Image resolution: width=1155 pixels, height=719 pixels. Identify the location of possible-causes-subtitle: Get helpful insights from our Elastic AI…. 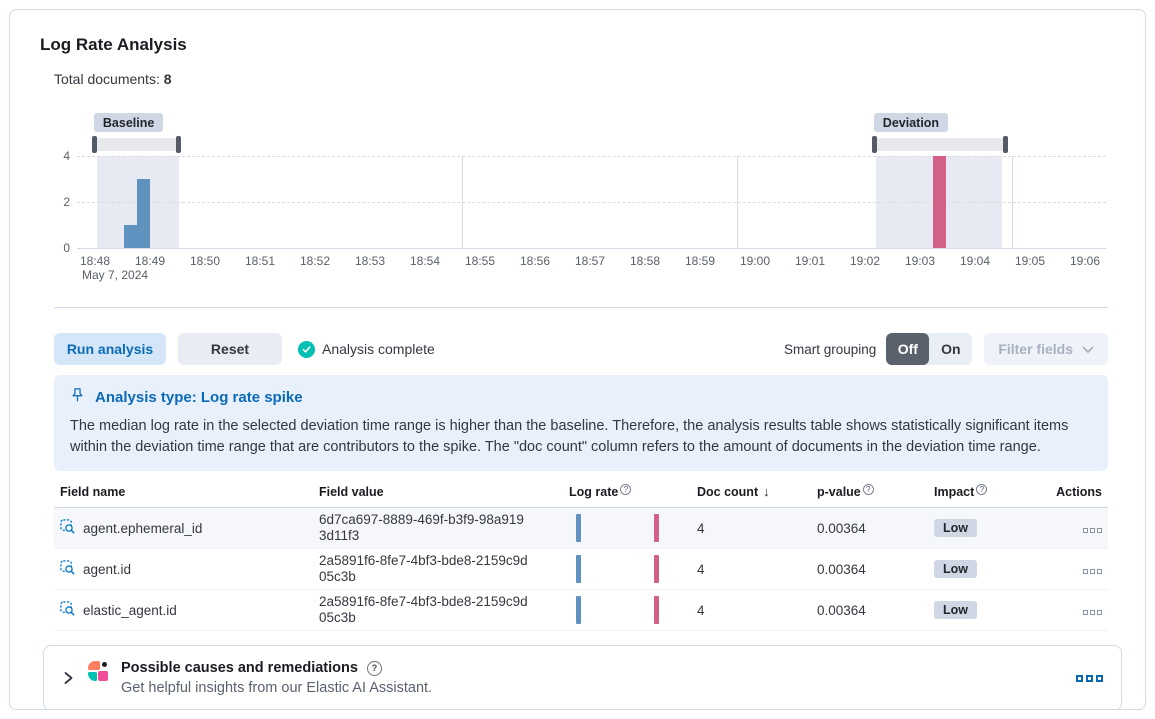
(277, 688).